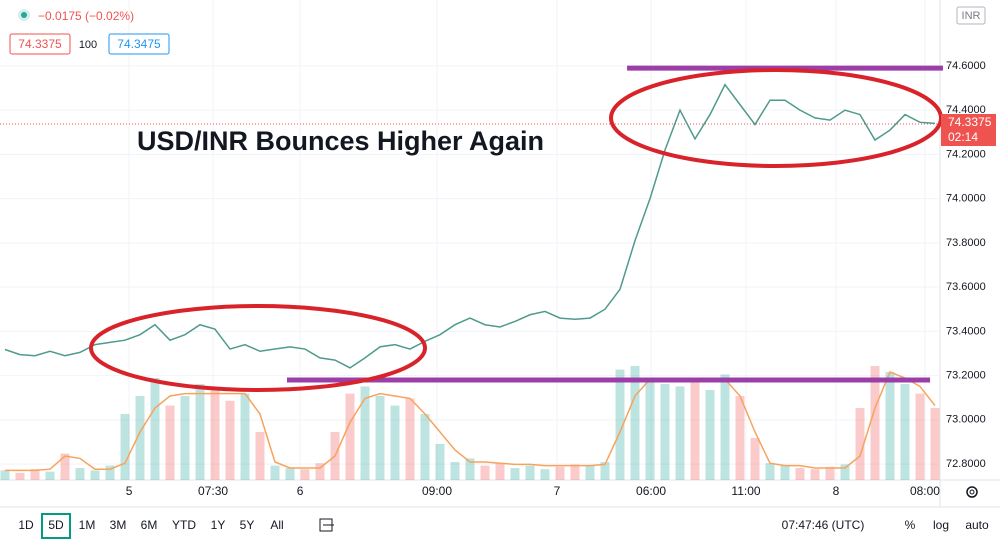 The image size is (1000, 541). Describe the element at coordinates (88, 45) in the screenshot. I see `spread: 100` at that location.